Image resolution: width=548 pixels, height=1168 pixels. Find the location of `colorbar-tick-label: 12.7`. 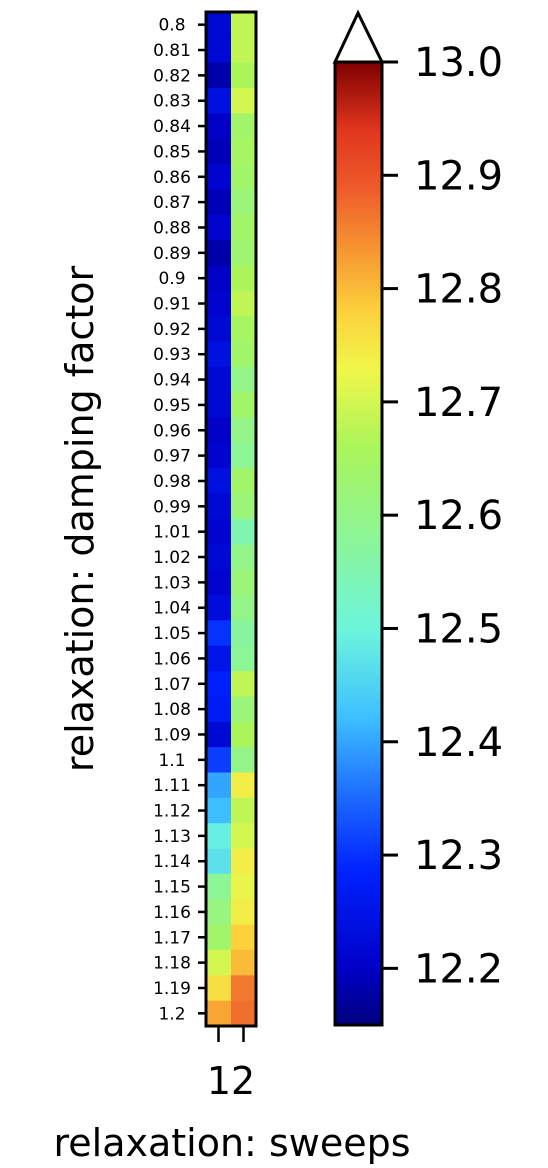

colorbar-tick-label: 12.7 is located at coordinates (458, 403).